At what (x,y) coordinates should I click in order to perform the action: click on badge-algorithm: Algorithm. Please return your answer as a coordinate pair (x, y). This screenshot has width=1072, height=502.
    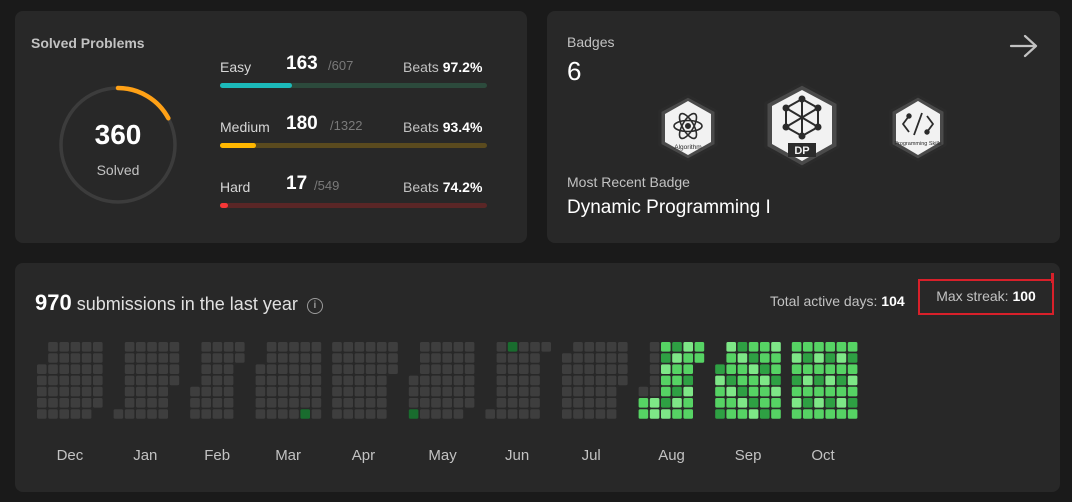
    Looking at the image, I should click on (688, 128).